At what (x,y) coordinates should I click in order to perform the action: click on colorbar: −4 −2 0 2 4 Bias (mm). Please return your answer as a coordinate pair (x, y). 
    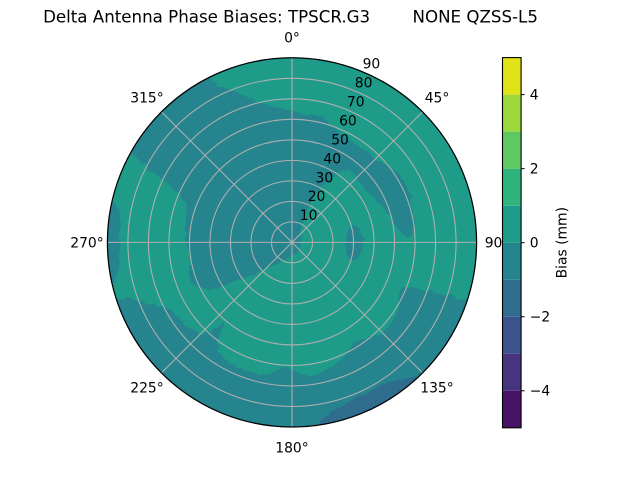
    Looking at the image, I should click on (535, 243).